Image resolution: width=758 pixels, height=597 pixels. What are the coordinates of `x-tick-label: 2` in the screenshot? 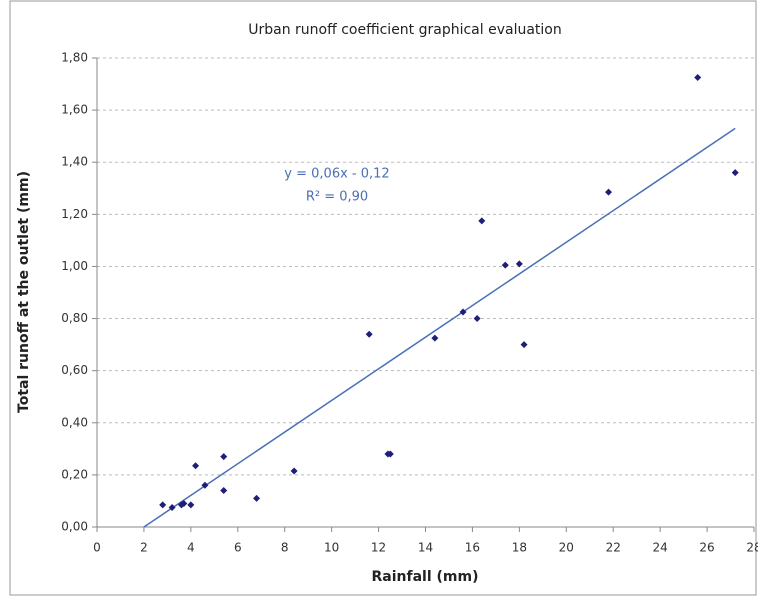 It's located at (144, 548).